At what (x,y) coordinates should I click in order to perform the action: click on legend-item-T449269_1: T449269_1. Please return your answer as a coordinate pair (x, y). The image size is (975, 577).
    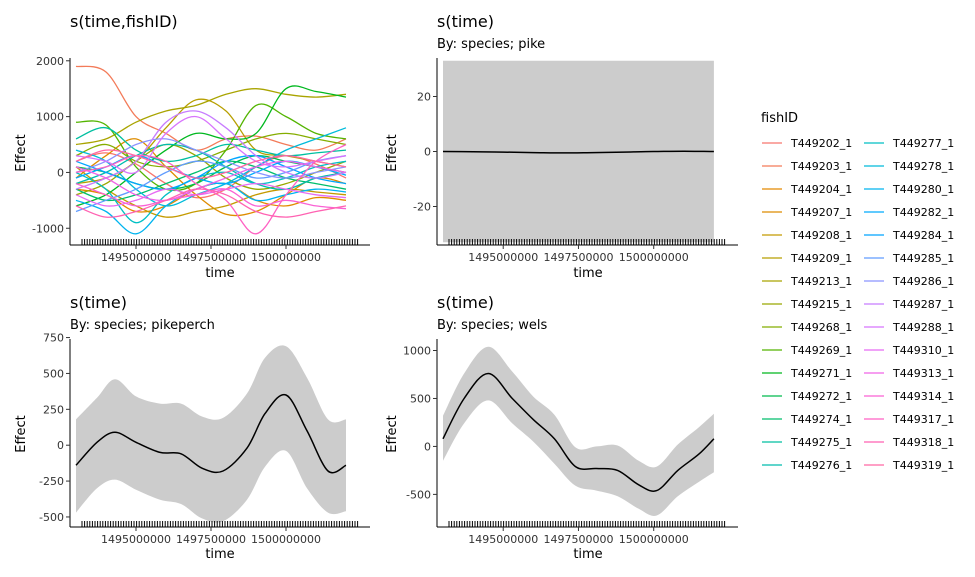
    Looking at the image, I should click on (807, 350).